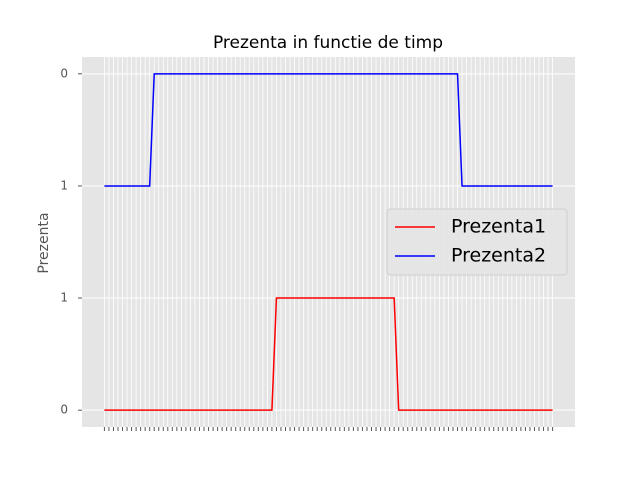 The width and height of the screenshot is (640, 484). I want to click on chart-title: Prezenta in functie de timp, so click(328, 43).